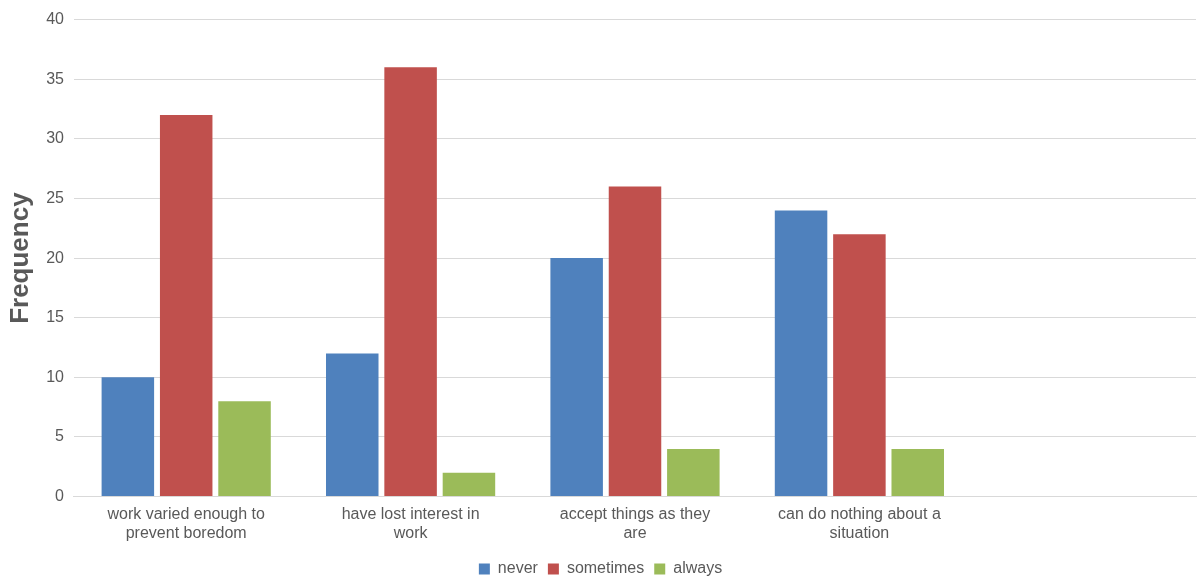  I want to click on y-tick-label: 0, so click(60, 496).